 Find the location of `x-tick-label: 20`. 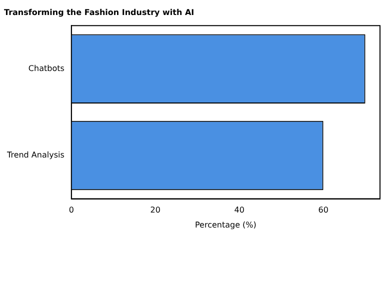

x-tick-label: 20 is located at coordinates (155, 210).